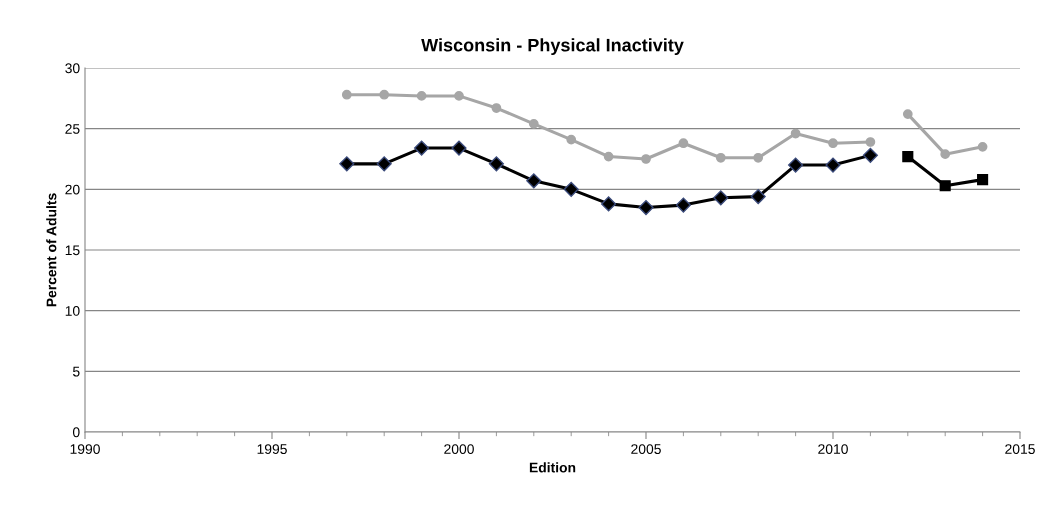 This screenshot has width=1038, height=506. I want to click on chart-title: Wisconsin - Physical Inactivity, so click(552, 47).